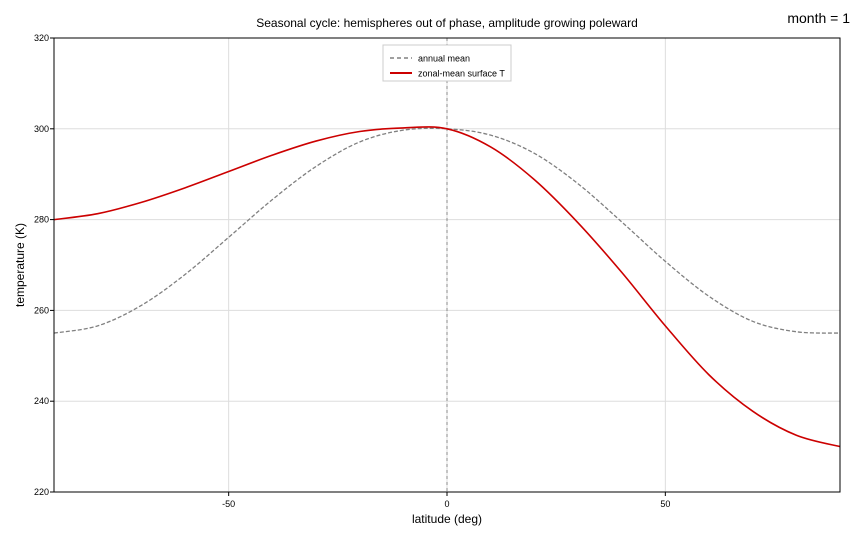 The height and width of the screenshot is (540, 860). I want to click on legend-box, so click(447, 63).